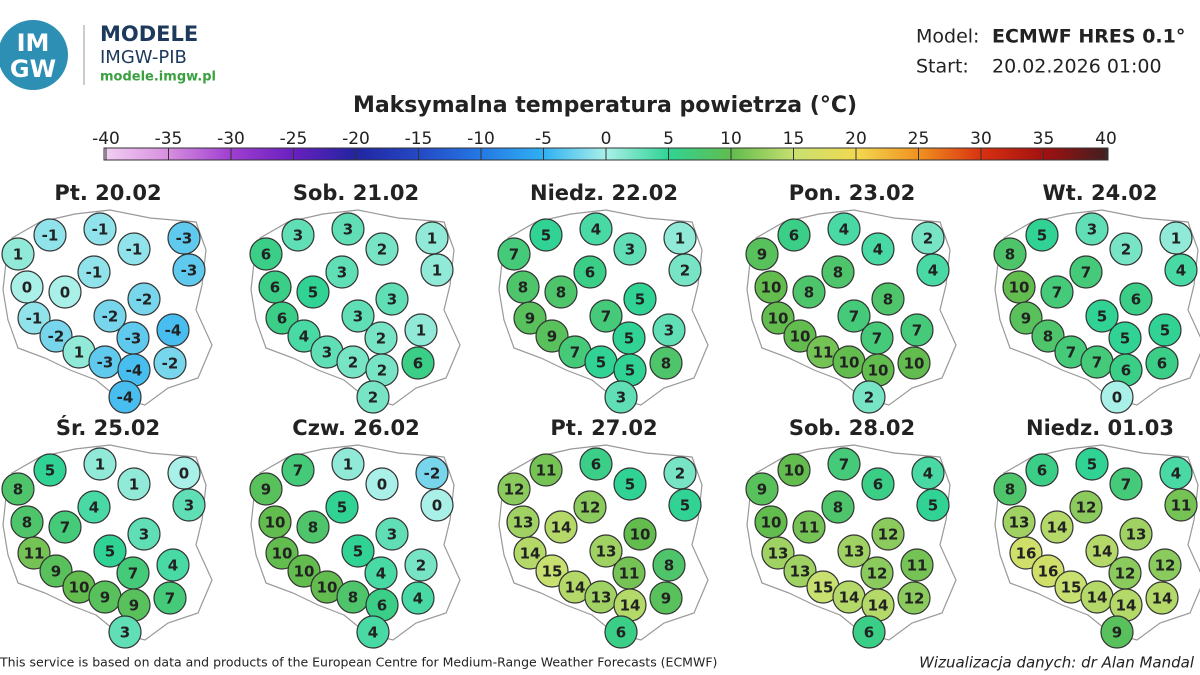 The width and height of the screenshot is (1200, 675). I want to click on panel-title: Śr. 25.02, so click(108, 427).